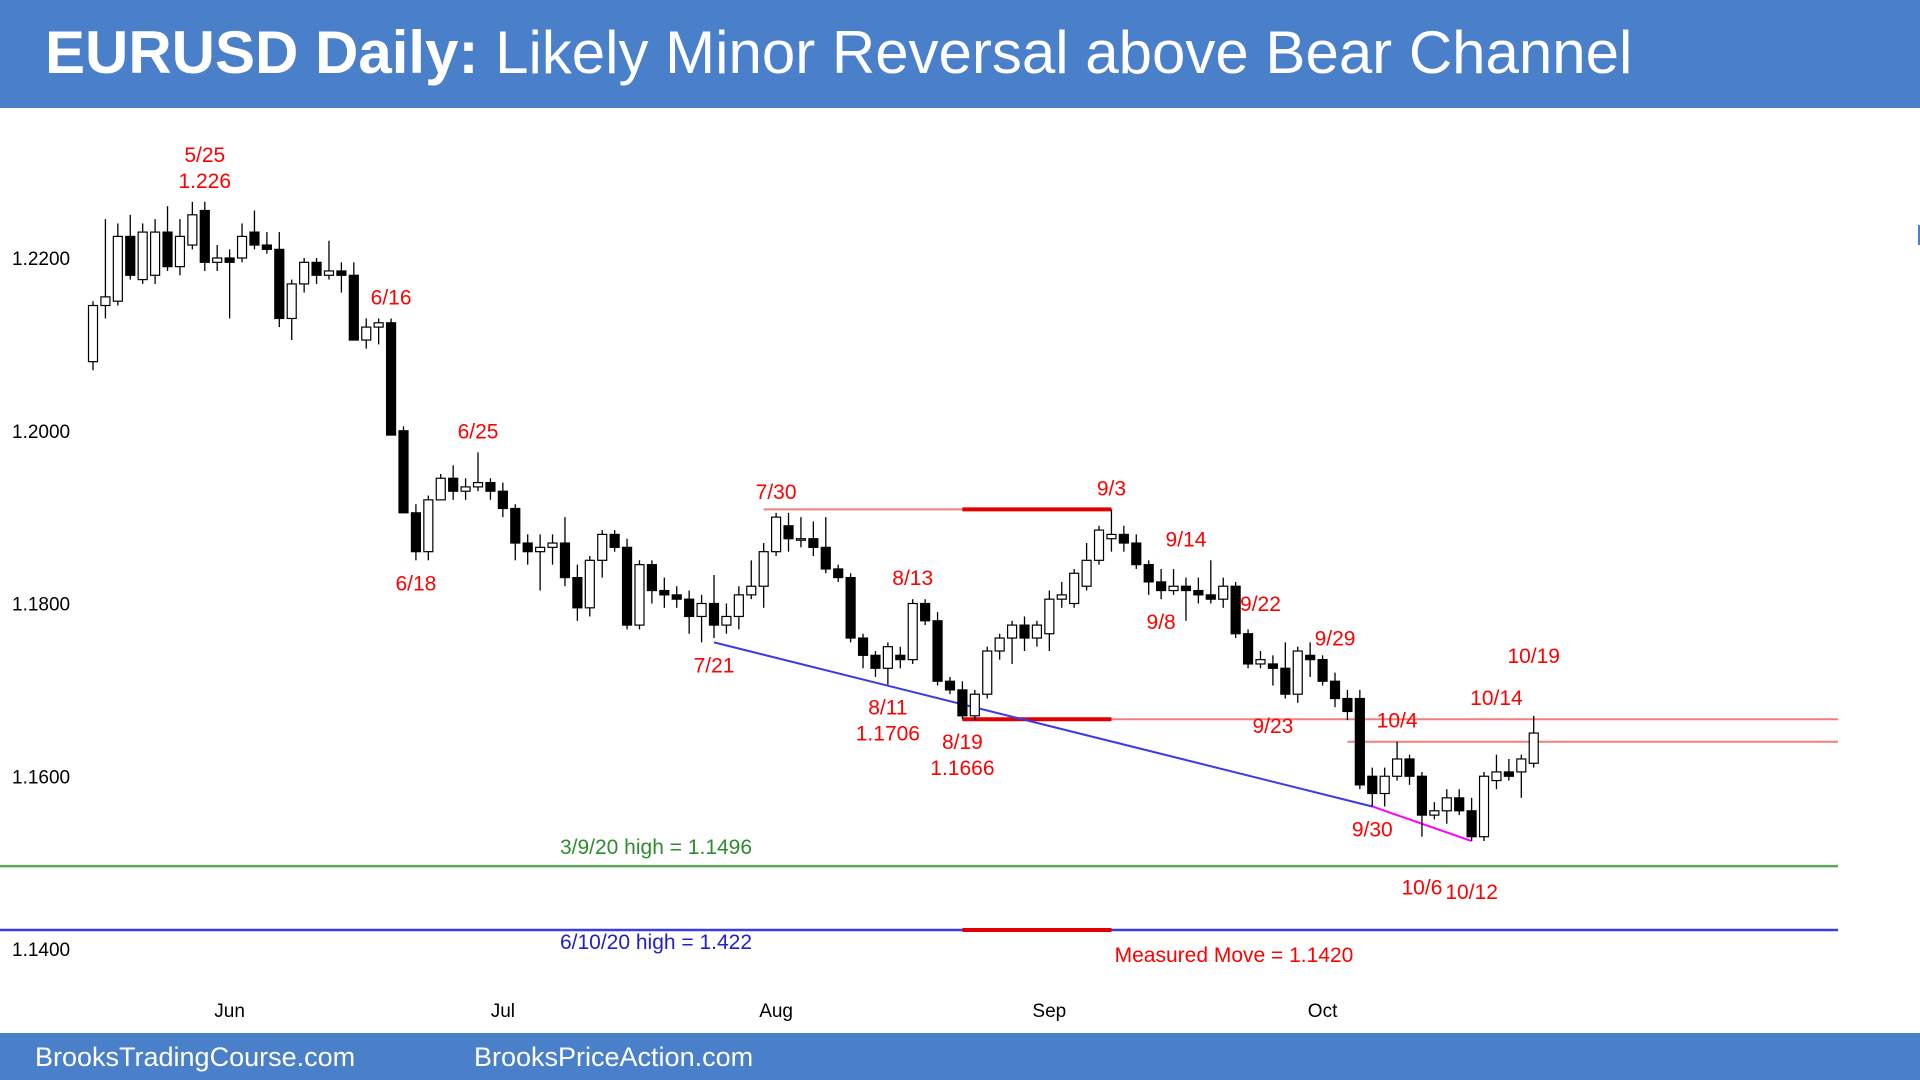 The height and width of the screenshot is (1080, 1920). I want to click on annotation-label: 7/21, so click(714, 665).